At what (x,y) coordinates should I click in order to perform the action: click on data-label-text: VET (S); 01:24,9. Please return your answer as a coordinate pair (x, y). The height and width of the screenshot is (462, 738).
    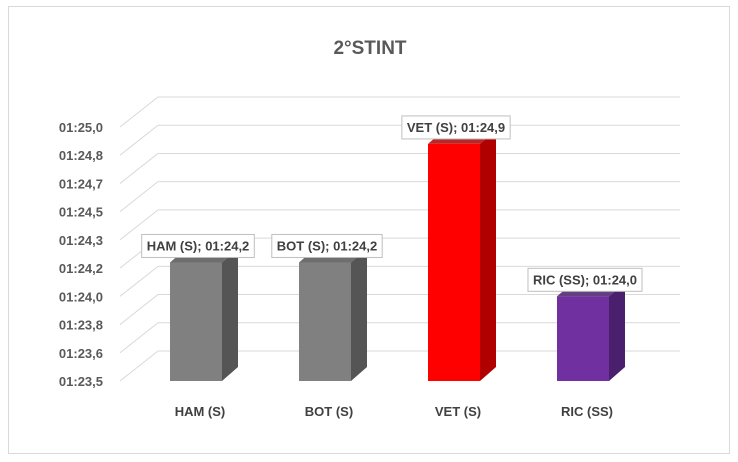
    Looking at the image, I should click on (456, 127).